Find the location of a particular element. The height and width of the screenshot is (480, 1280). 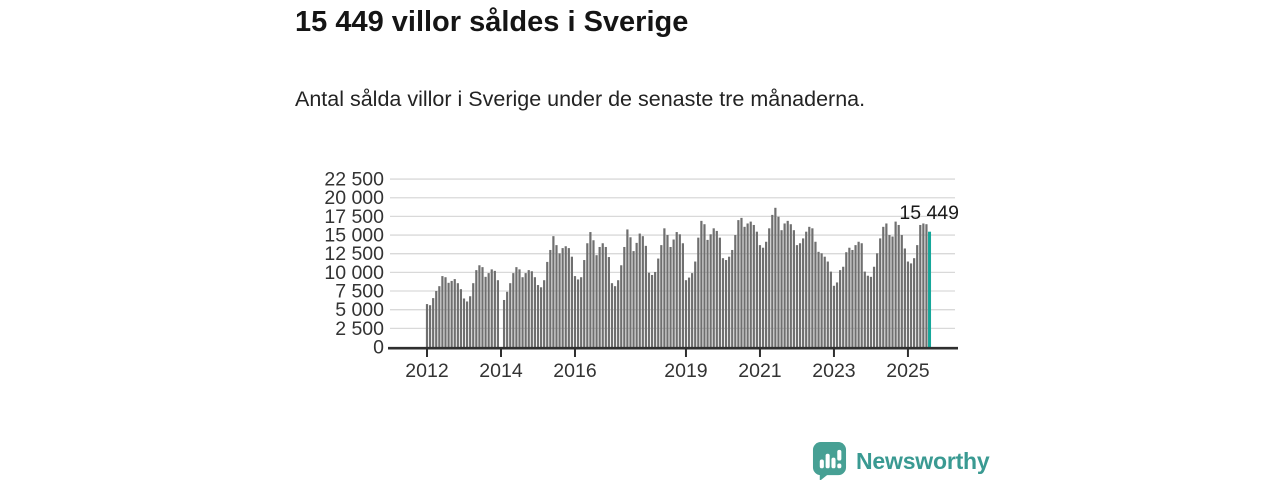

x-axis-tick-label: 2019 is located at coordinates (685, 371).